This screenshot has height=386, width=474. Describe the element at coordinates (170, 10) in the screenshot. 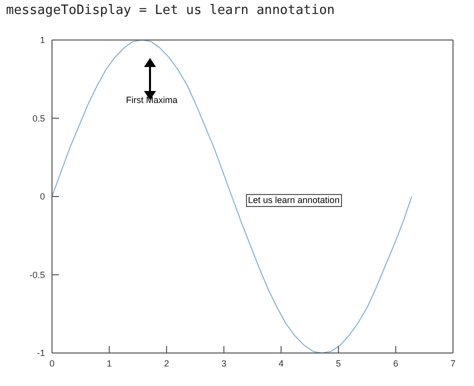

I see `chart-title: messageToDisplay = Let us learn annotation` at that location.